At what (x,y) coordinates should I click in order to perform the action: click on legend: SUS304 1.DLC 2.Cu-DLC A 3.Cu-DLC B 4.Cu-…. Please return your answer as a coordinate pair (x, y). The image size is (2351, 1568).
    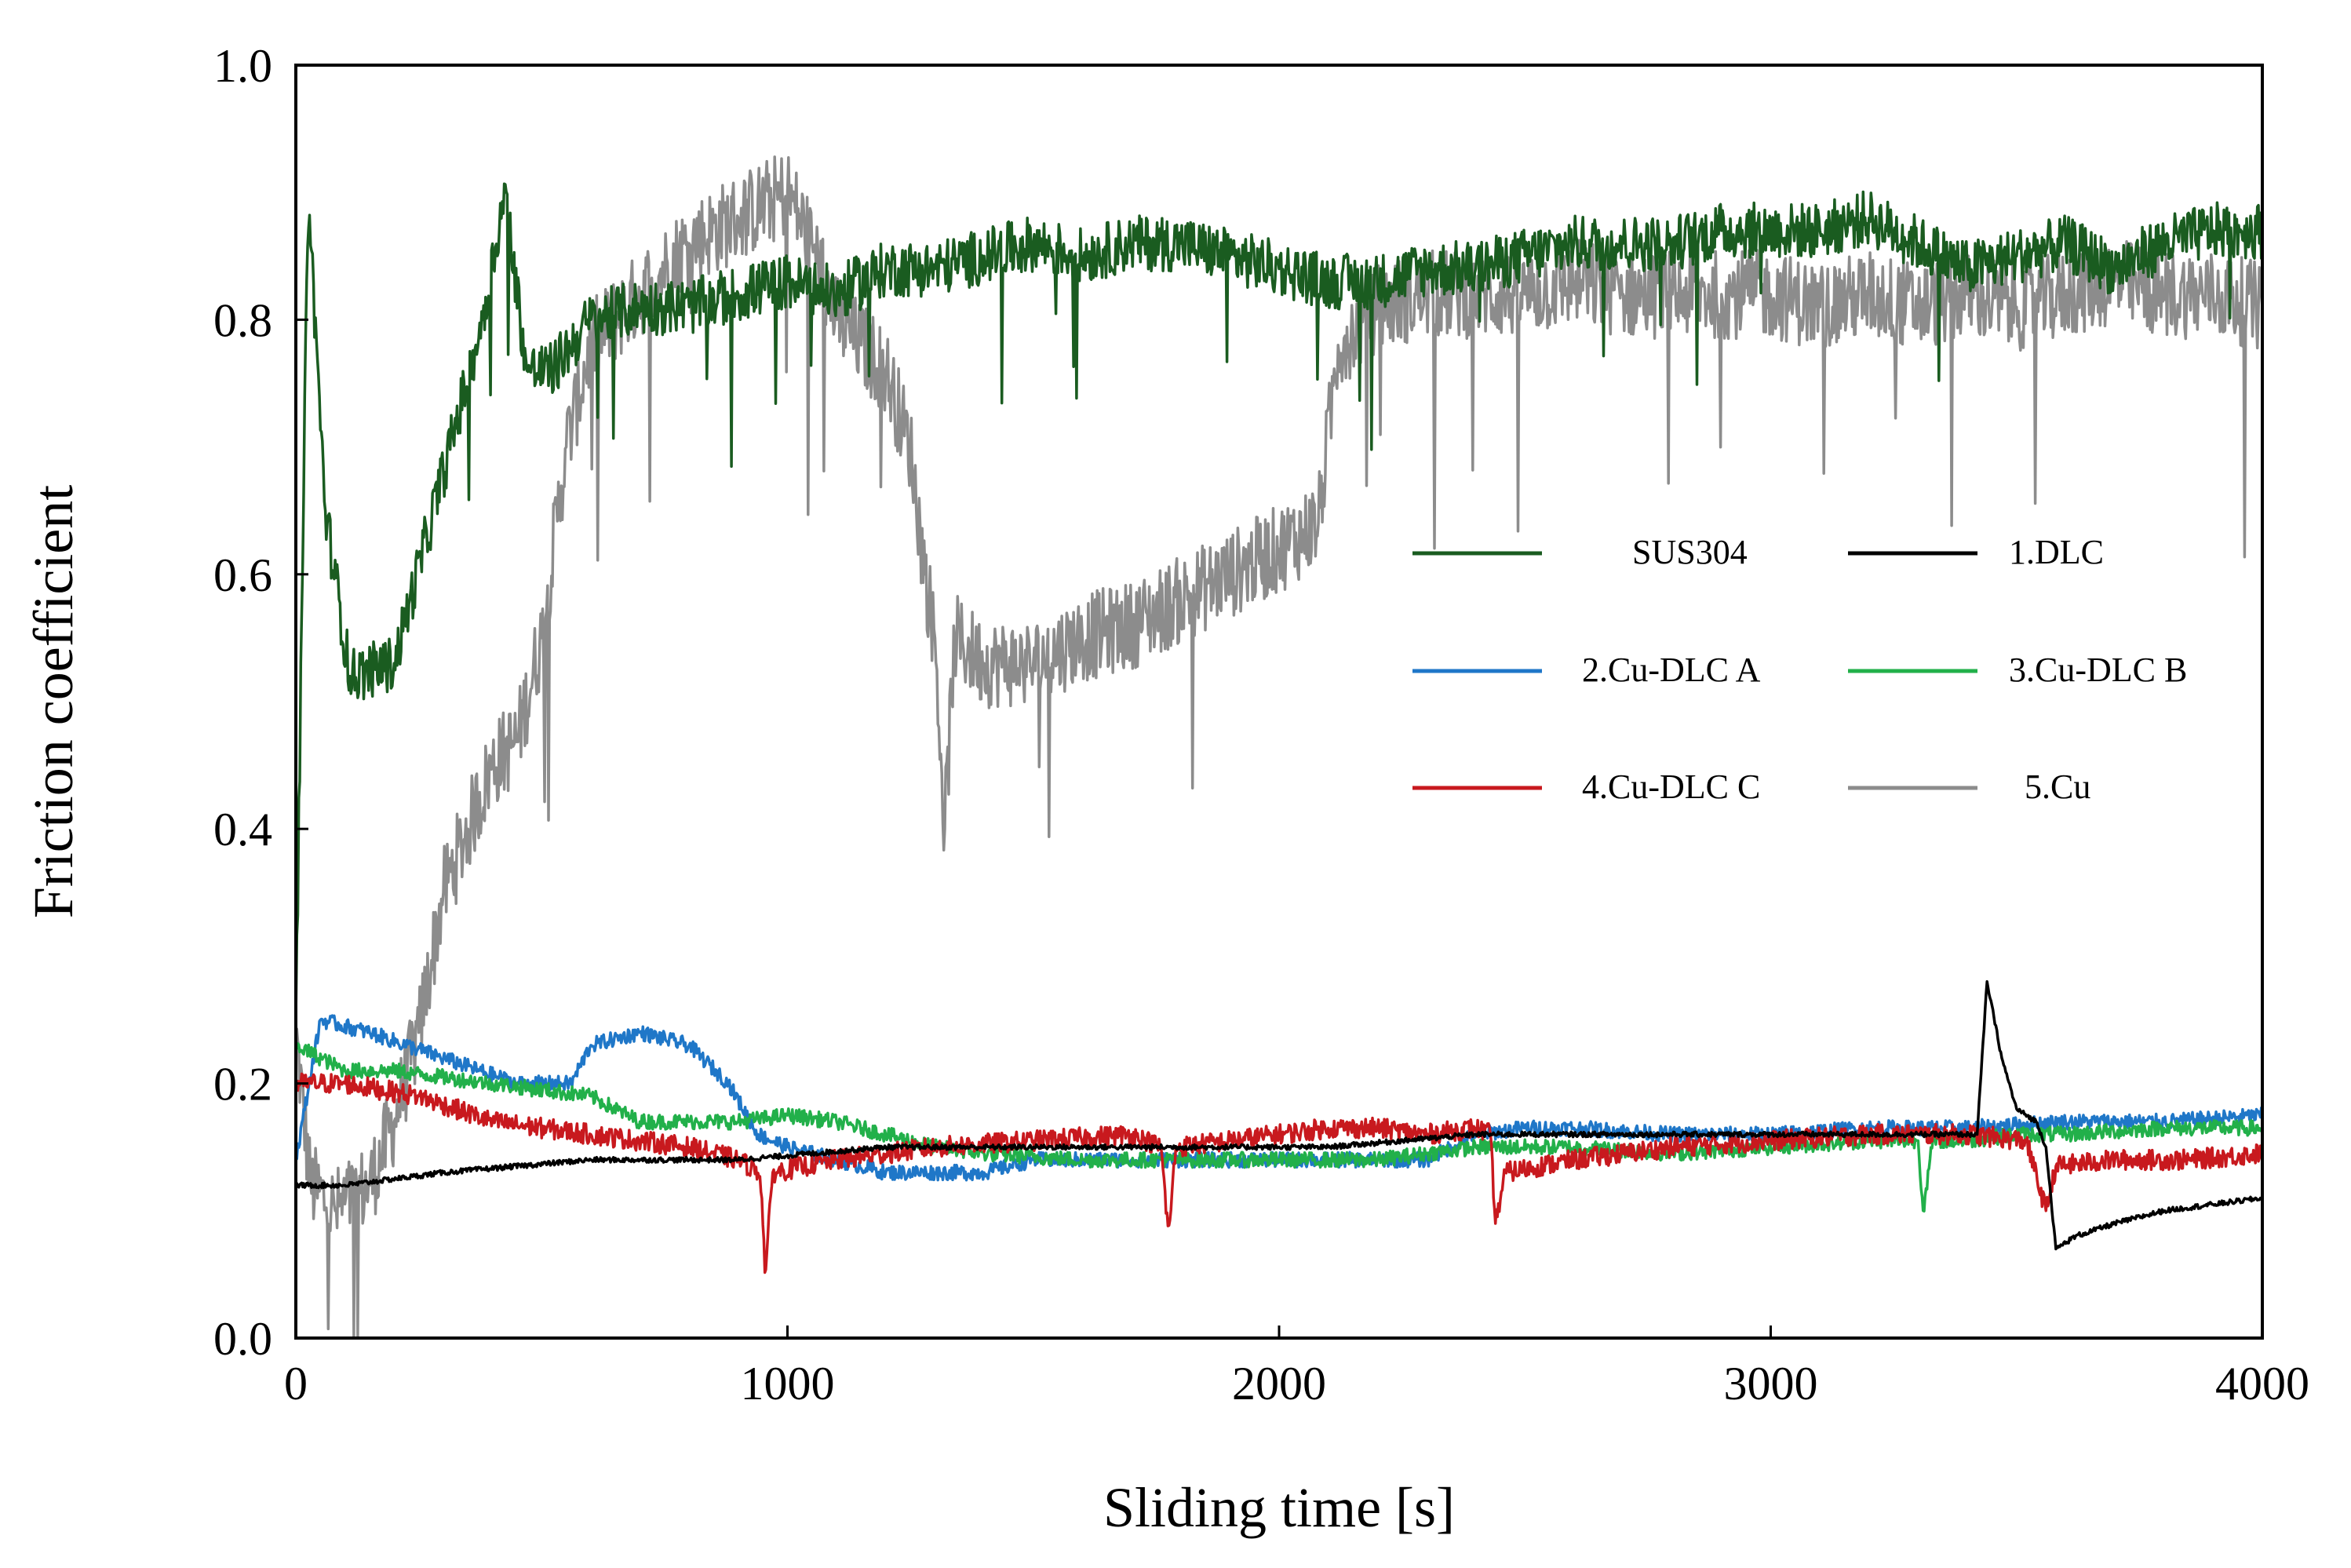
    Looking at the image, I should click on (1800, 669).